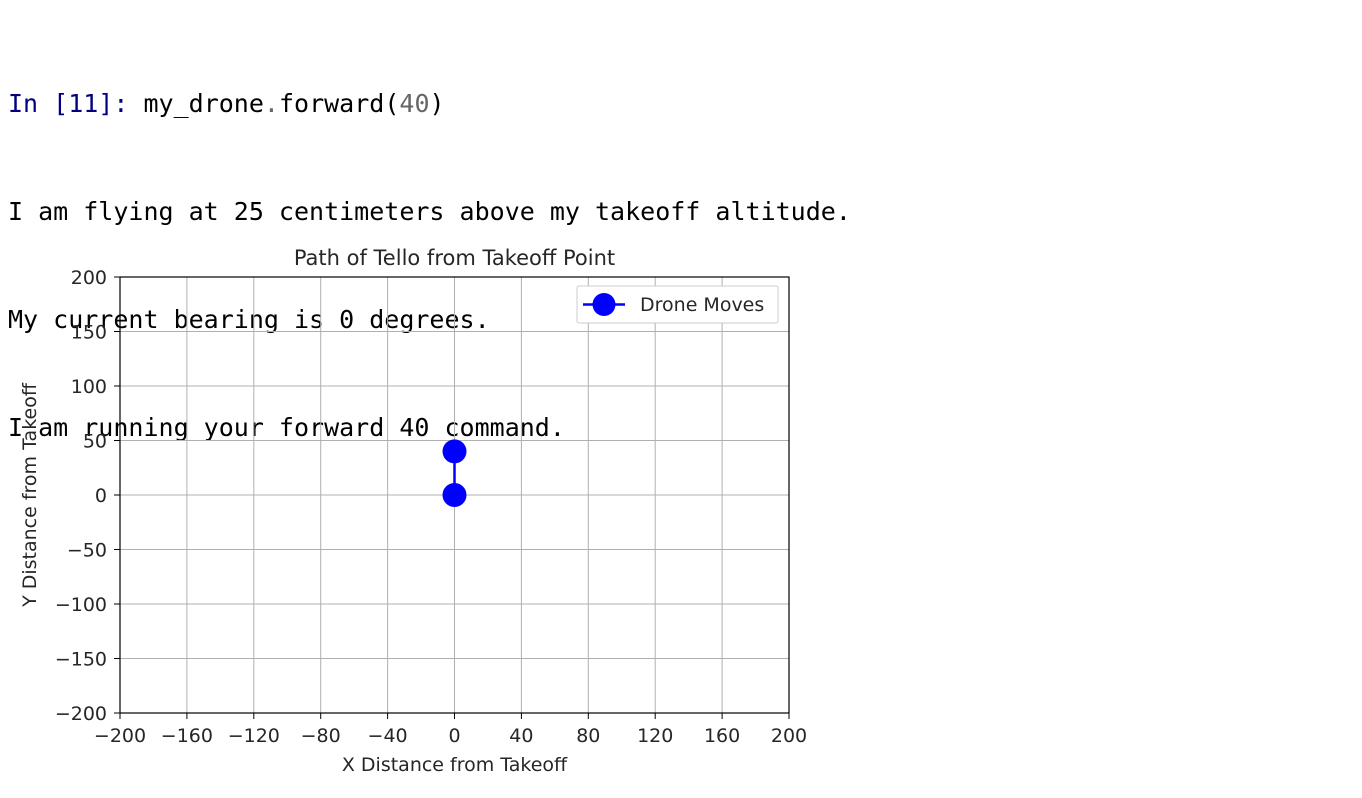 This screenshot has width=1362, height=798. What do you see at coordinates (81, 605) in the screenshot?
I see `y-tick-label: −100` at bounding box center [81, 605].